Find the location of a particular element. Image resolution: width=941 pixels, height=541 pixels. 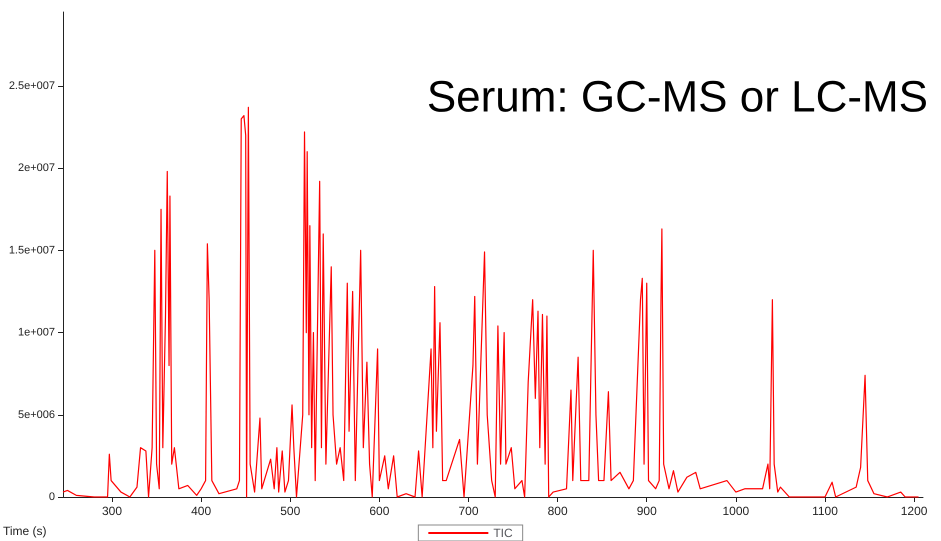

y-tick-label: 1e+007 is located at coordinates (36, 332).